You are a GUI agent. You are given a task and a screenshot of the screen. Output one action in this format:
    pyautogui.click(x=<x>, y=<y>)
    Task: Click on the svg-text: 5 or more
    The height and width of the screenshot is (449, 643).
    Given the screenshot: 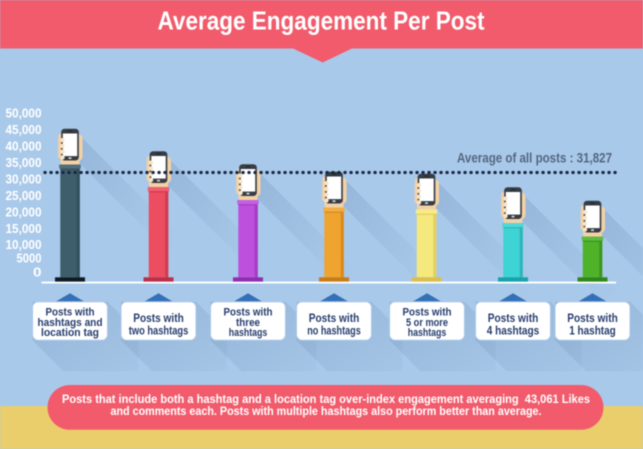 What is the action you would take?
    pyautogui.click(x=427, y=323)
    